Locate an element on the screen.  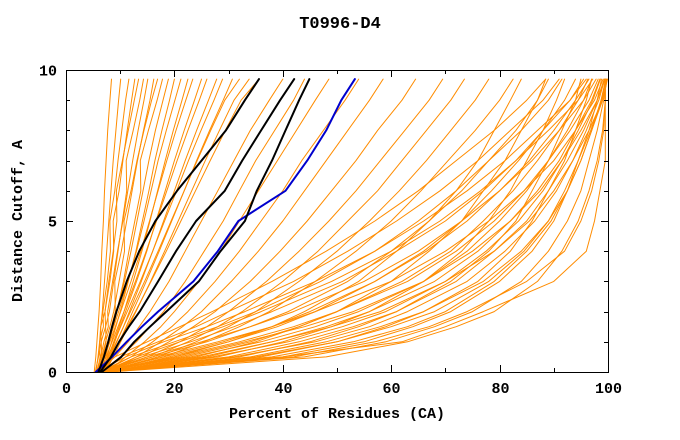
x-tick-label: 60 is located at coordinates (391, 389).